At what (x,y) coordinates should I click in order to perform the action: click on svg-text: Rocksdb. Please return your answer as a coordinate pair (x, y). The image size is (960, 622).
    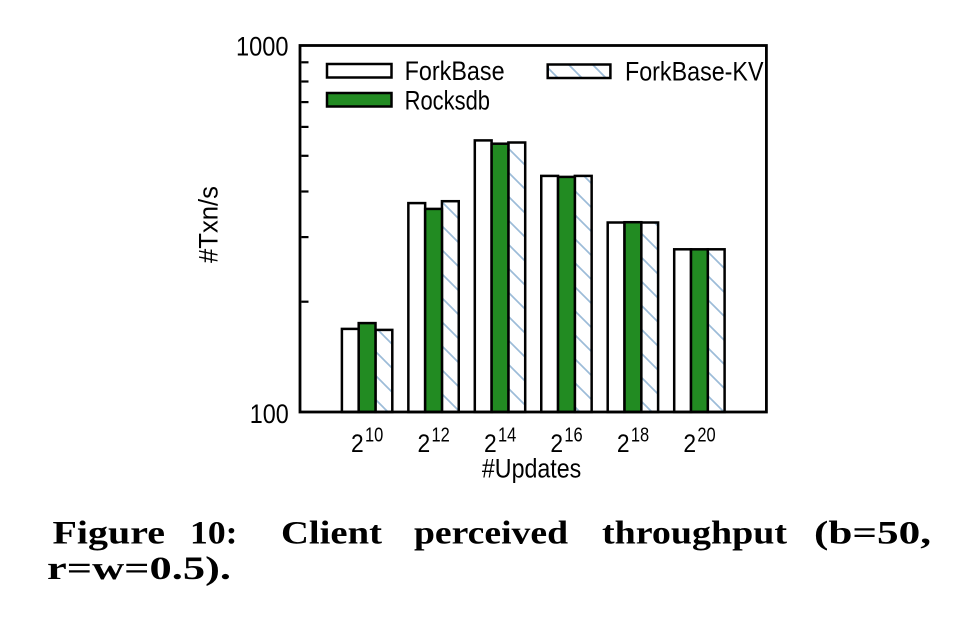
    Looking at the image, I should click on (447, 101).